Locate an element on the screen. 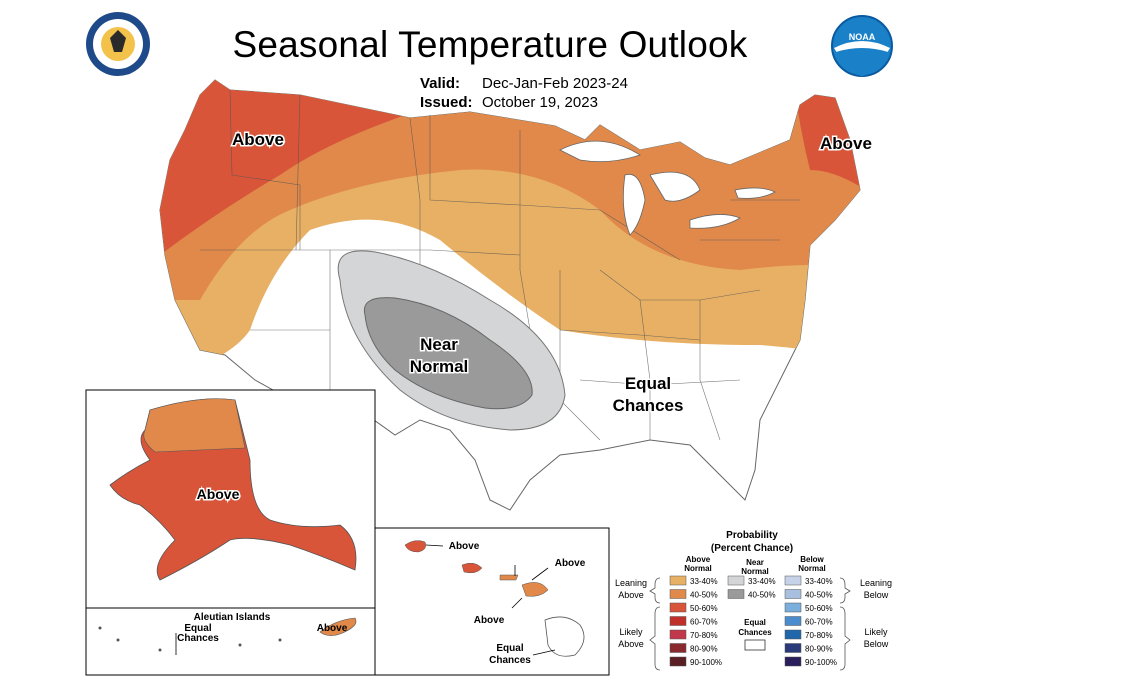  legend-equal-swatch is located at coordinates (755, 645).